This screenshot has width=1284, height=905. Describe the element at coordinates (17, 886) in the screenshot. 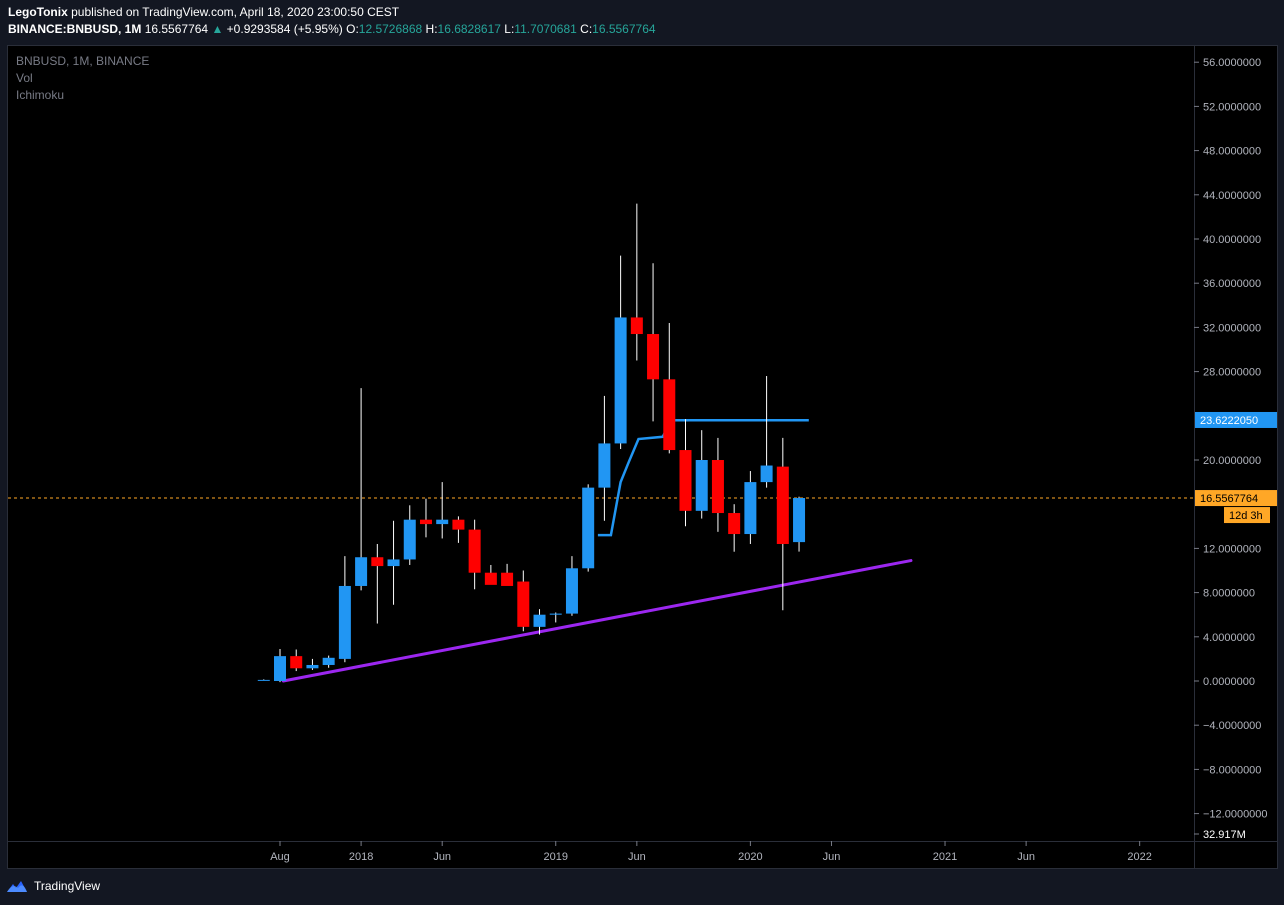

I see `tradingview-logo-icon` at that location.